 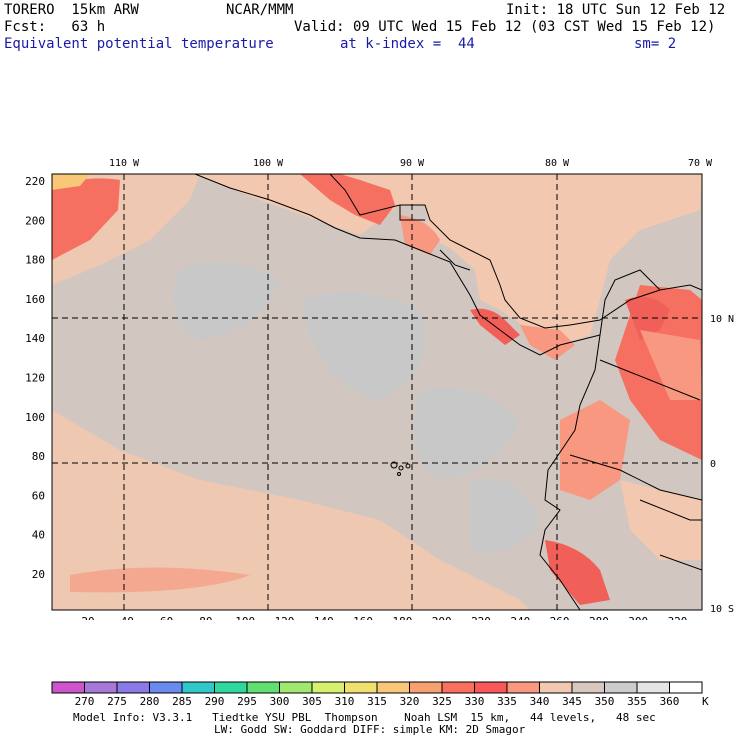 What do you see at coordinates (420, 235) in the screenshot?
I see `guatemala-warm-area` at bounding box center [420, 235].